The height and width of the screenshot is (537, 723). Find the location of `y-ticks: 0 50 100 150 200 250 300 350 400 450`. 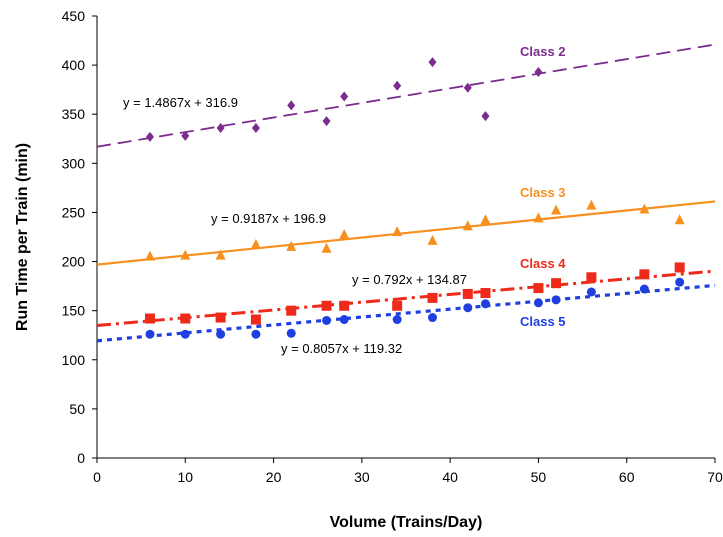

y-ticks: 0 50 100 150 200 250 300 350 400 450 is located at coordinates (79, 237).